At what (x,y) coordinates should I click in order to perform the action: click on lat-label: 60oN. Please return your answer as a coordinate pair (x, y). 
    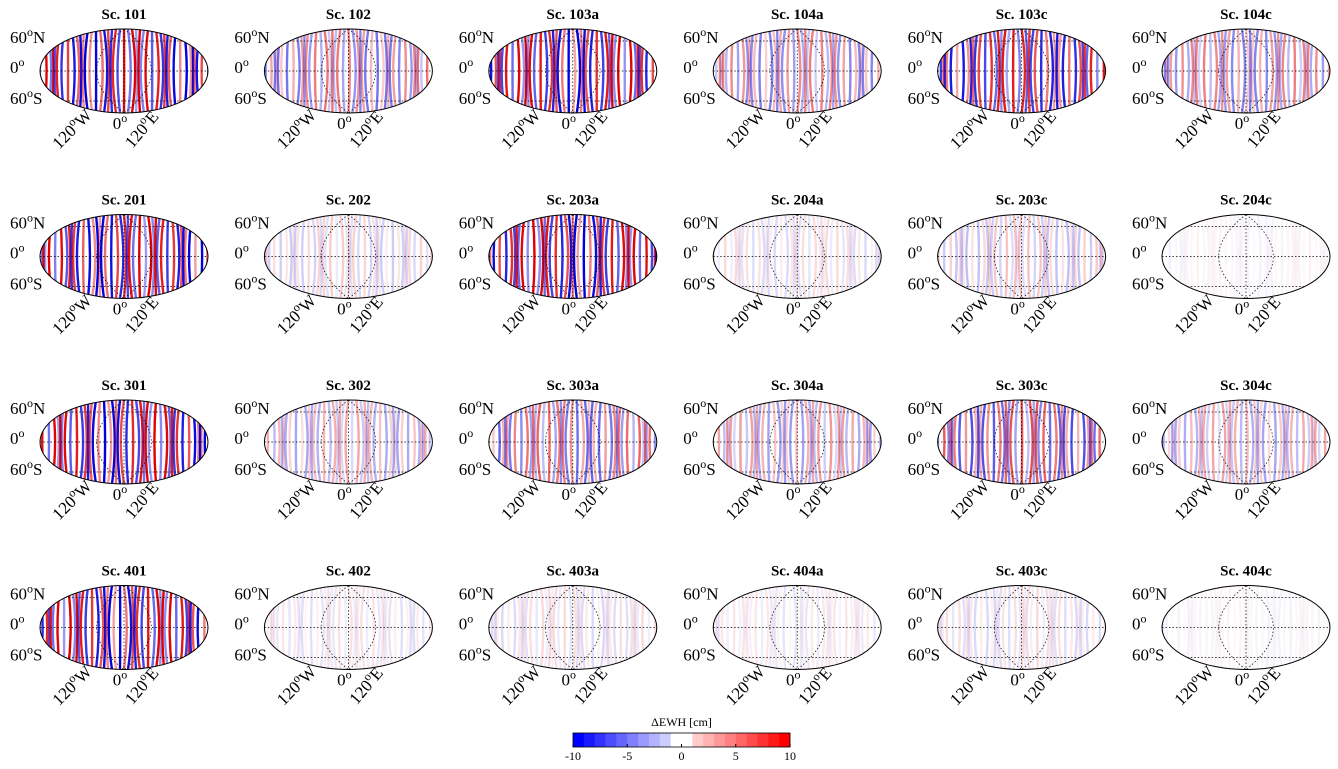
    Looking at the image, I should click on (251, 407).